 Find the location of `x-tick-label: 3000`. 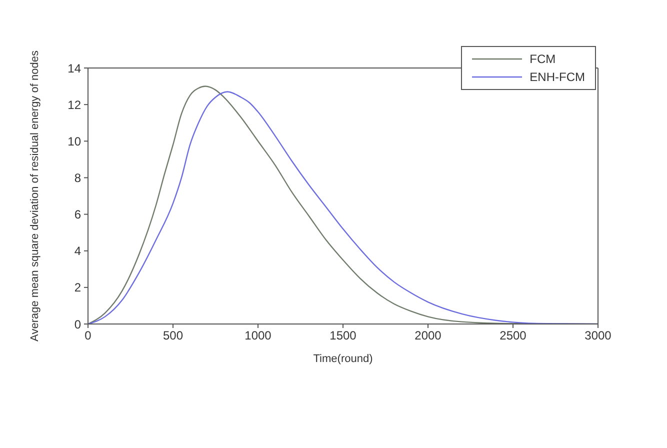

x-tick-label: 3000 is located at coordinates (598, 335).